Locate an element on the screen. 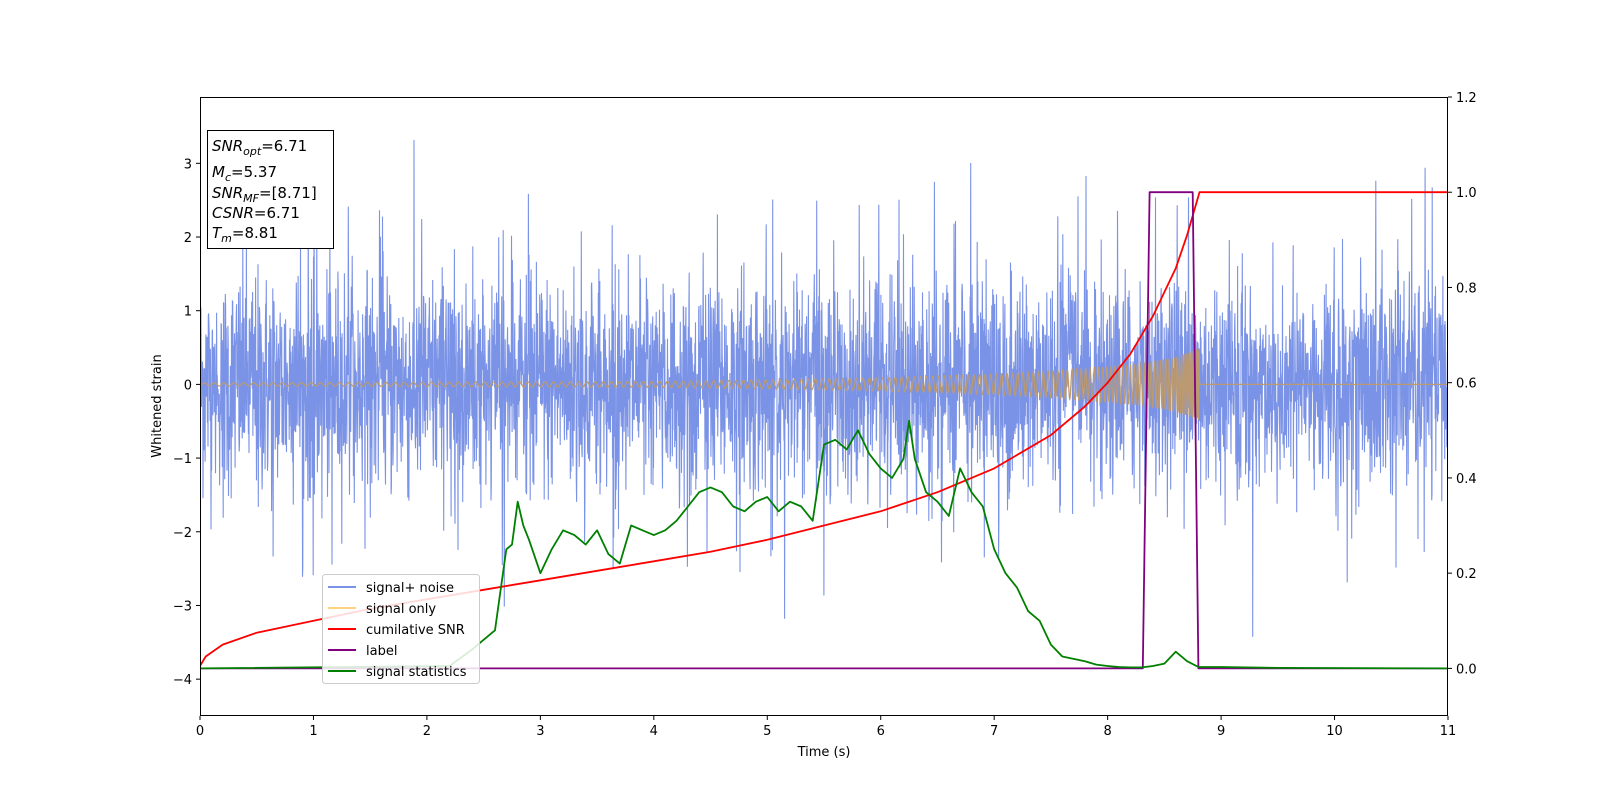 The width and height of the screenshot is (1600, 800). series-signal-only-line is located at coordinates (824, 384).